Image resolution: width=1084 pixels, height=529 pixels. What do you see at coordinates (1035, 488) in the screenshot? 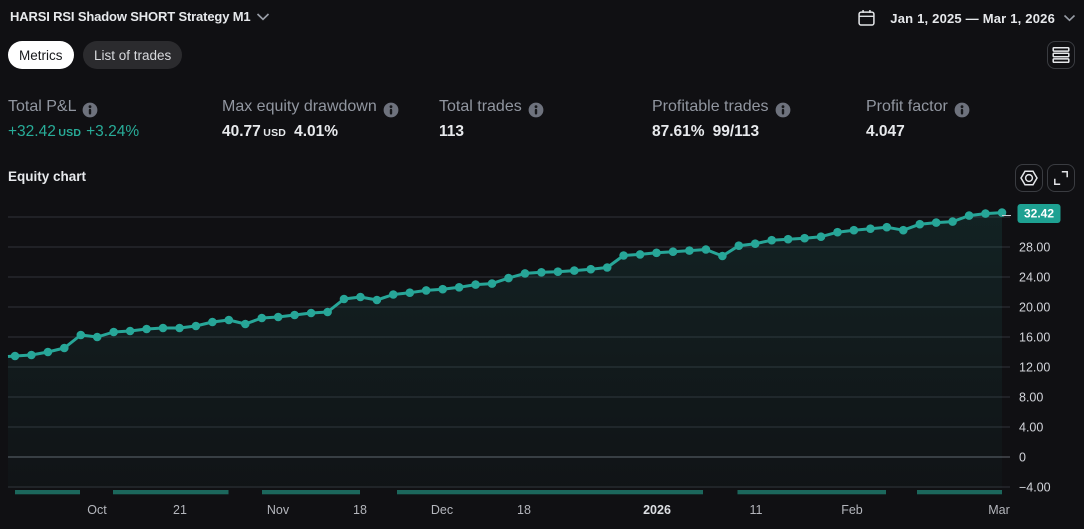
I see `svg-text: −4.00` at bounding box center [1035, 488].